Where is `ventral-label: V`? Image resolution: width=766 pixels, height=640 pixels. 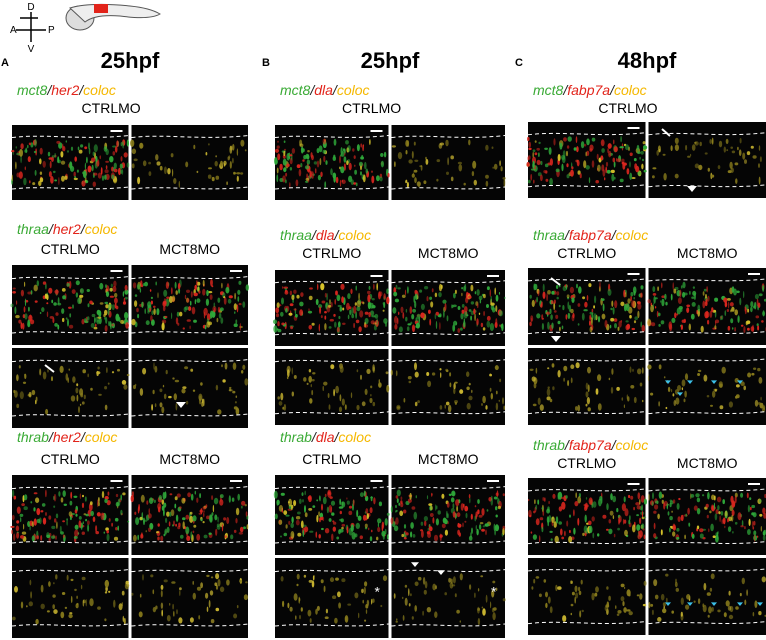
ventral-label: V is located at coordinates (31, 49).